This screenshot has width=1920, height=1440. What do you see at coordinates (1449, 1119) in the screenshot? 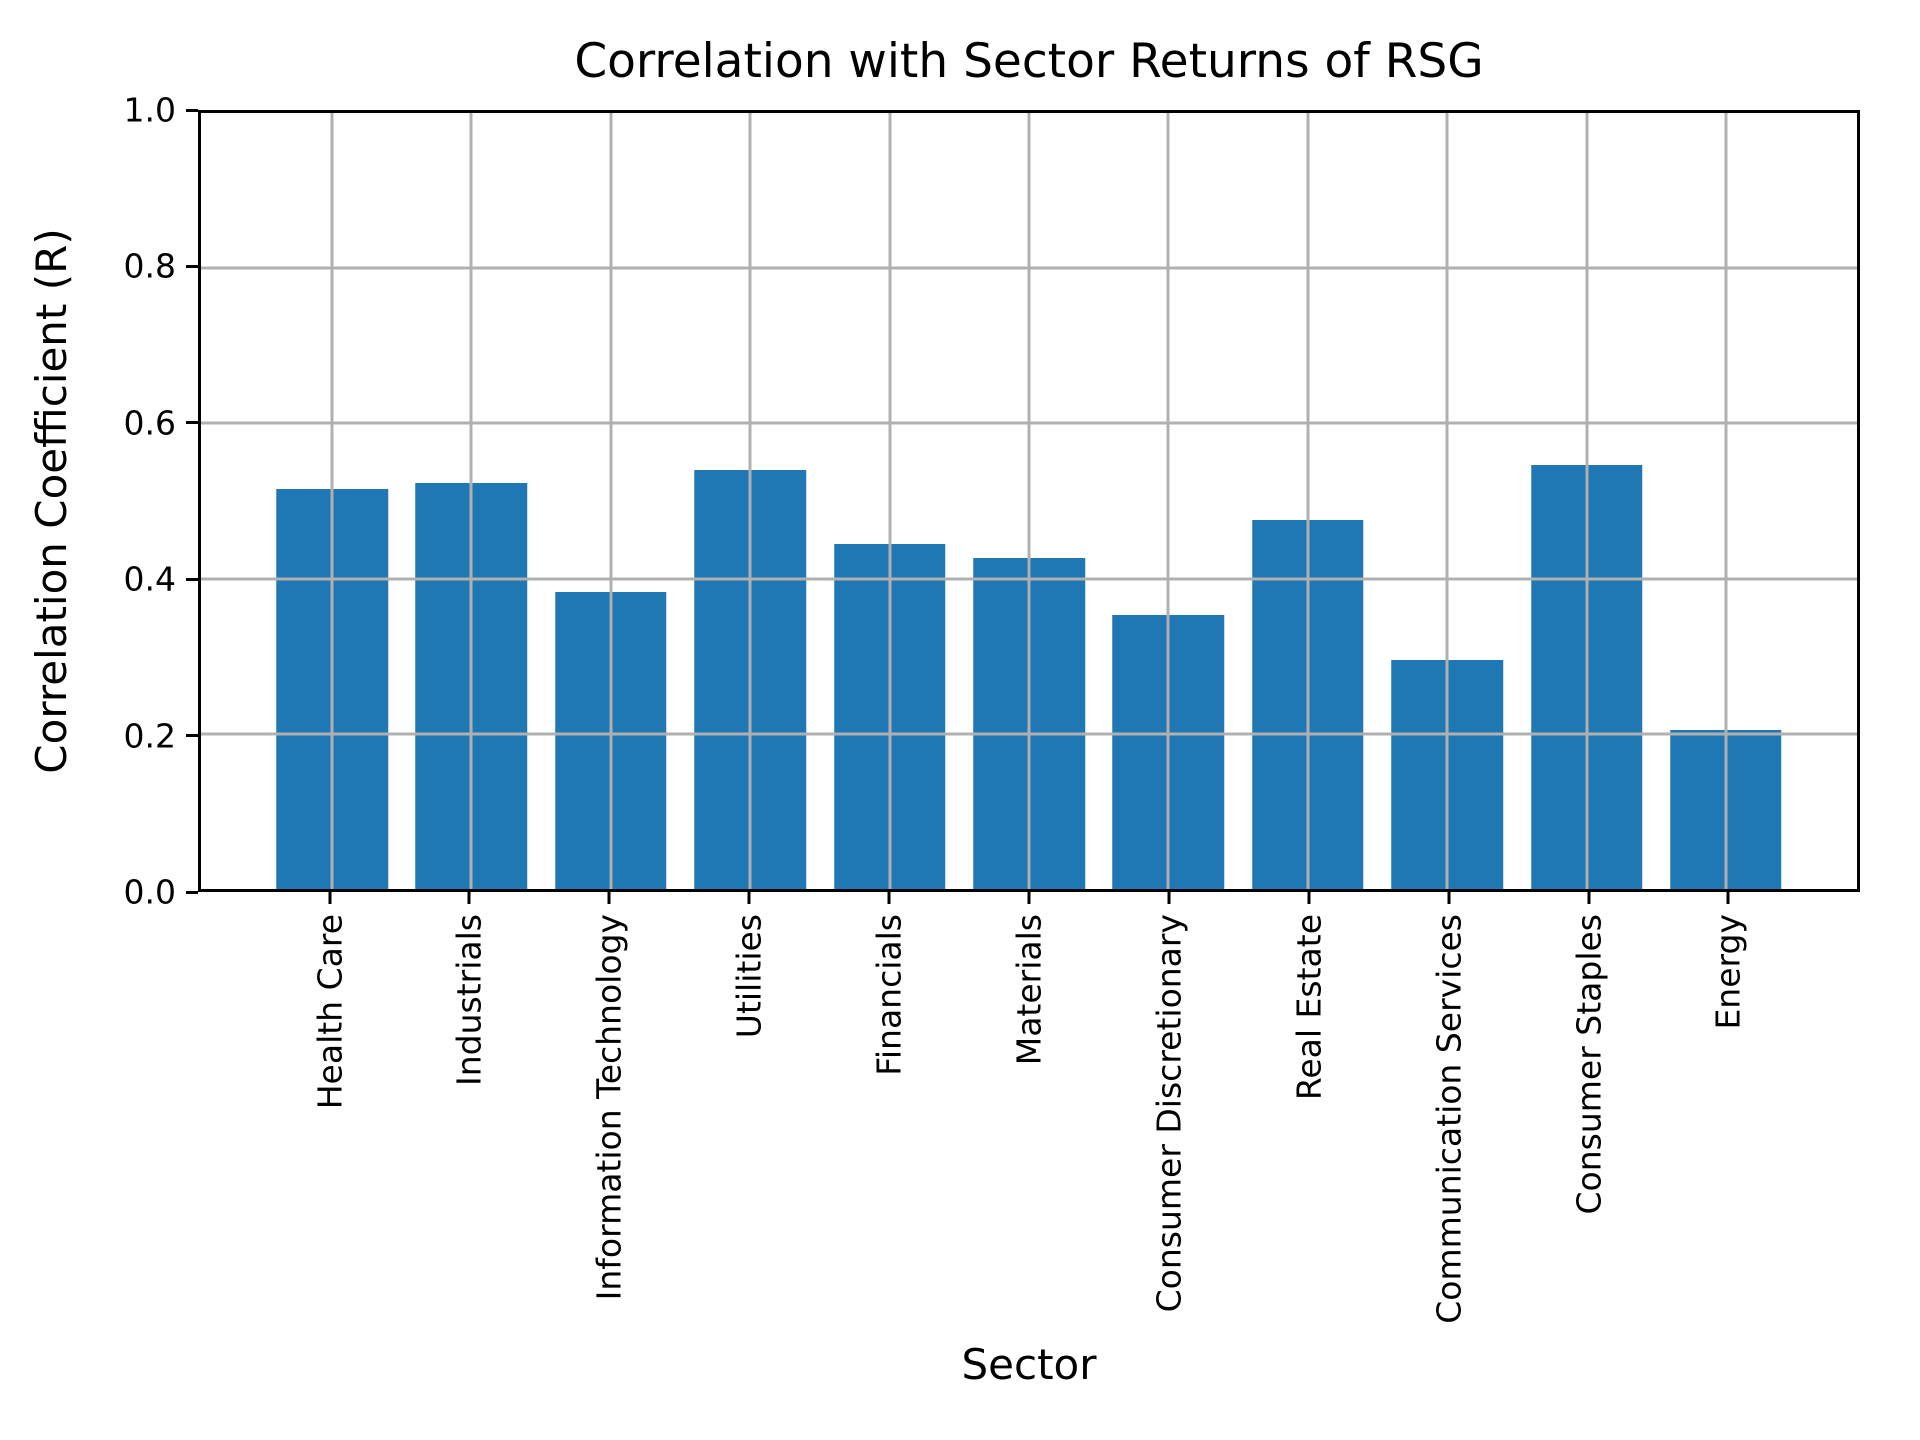
I see `x-tick-label-communication-services: Communication Services` at bounding box center [1449, 1119].